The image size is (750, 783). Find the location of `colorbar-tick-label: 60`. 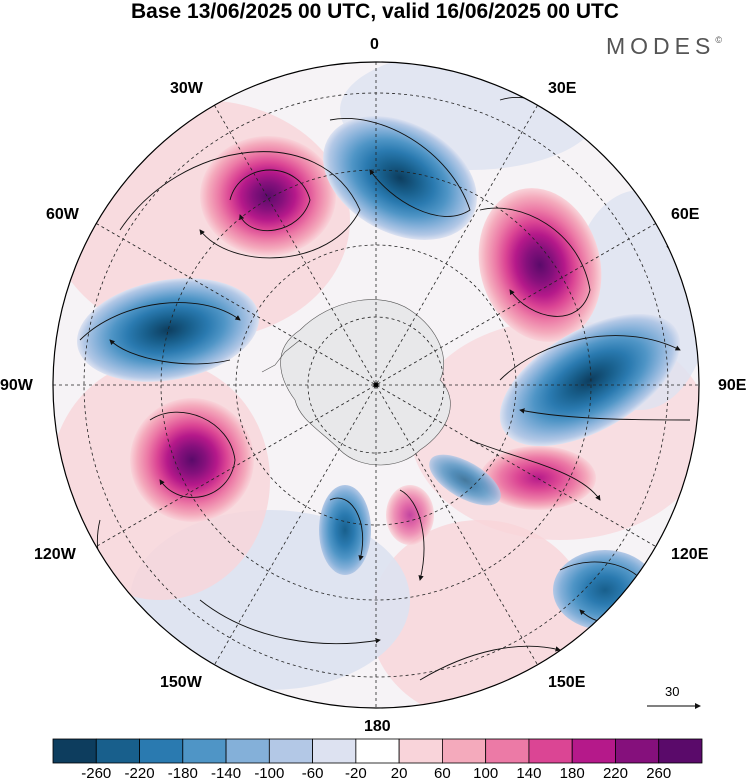

colorbar-tick-label: 60 is located at coordinates (442, 773).